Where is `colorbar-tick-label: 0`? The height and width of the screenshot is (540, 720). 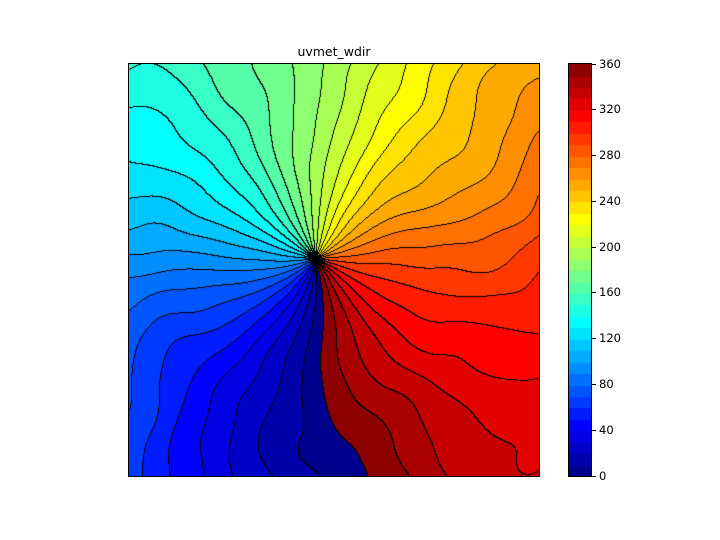 colorbar-tick-label: 0 is located at coordinates (603, 475).